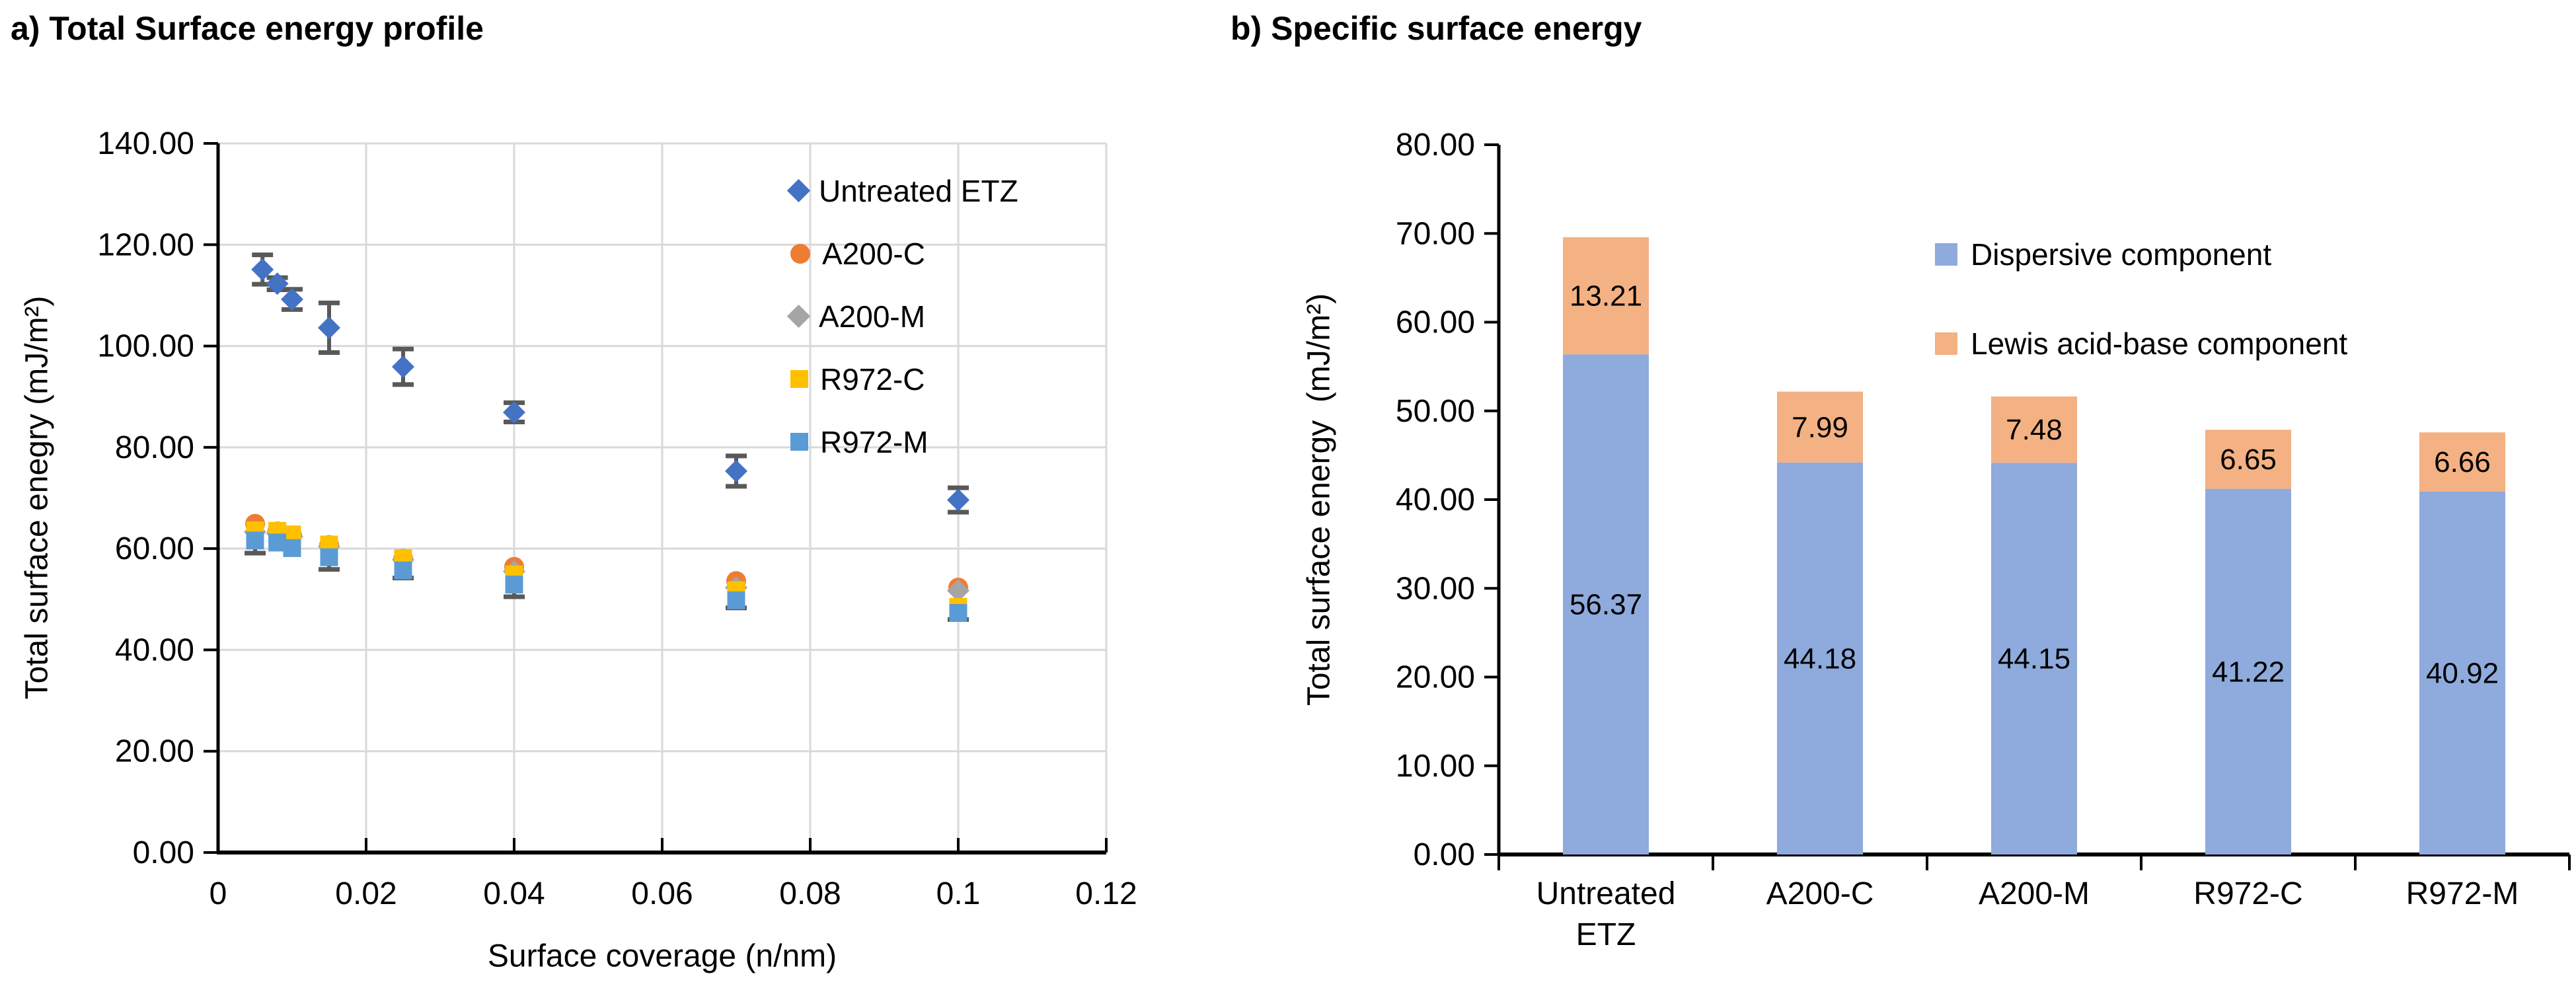  Describe the element at coordinates (514, 893) in the screenshot. I see `x-axis-tick-label: 0.04` at that location.